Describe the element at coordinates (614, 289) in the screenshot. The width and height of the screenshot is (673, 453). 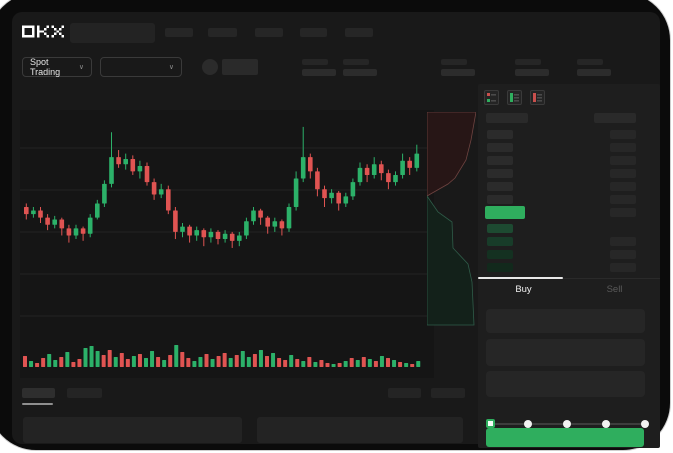
I see `tab-sell: Sell` at that location.